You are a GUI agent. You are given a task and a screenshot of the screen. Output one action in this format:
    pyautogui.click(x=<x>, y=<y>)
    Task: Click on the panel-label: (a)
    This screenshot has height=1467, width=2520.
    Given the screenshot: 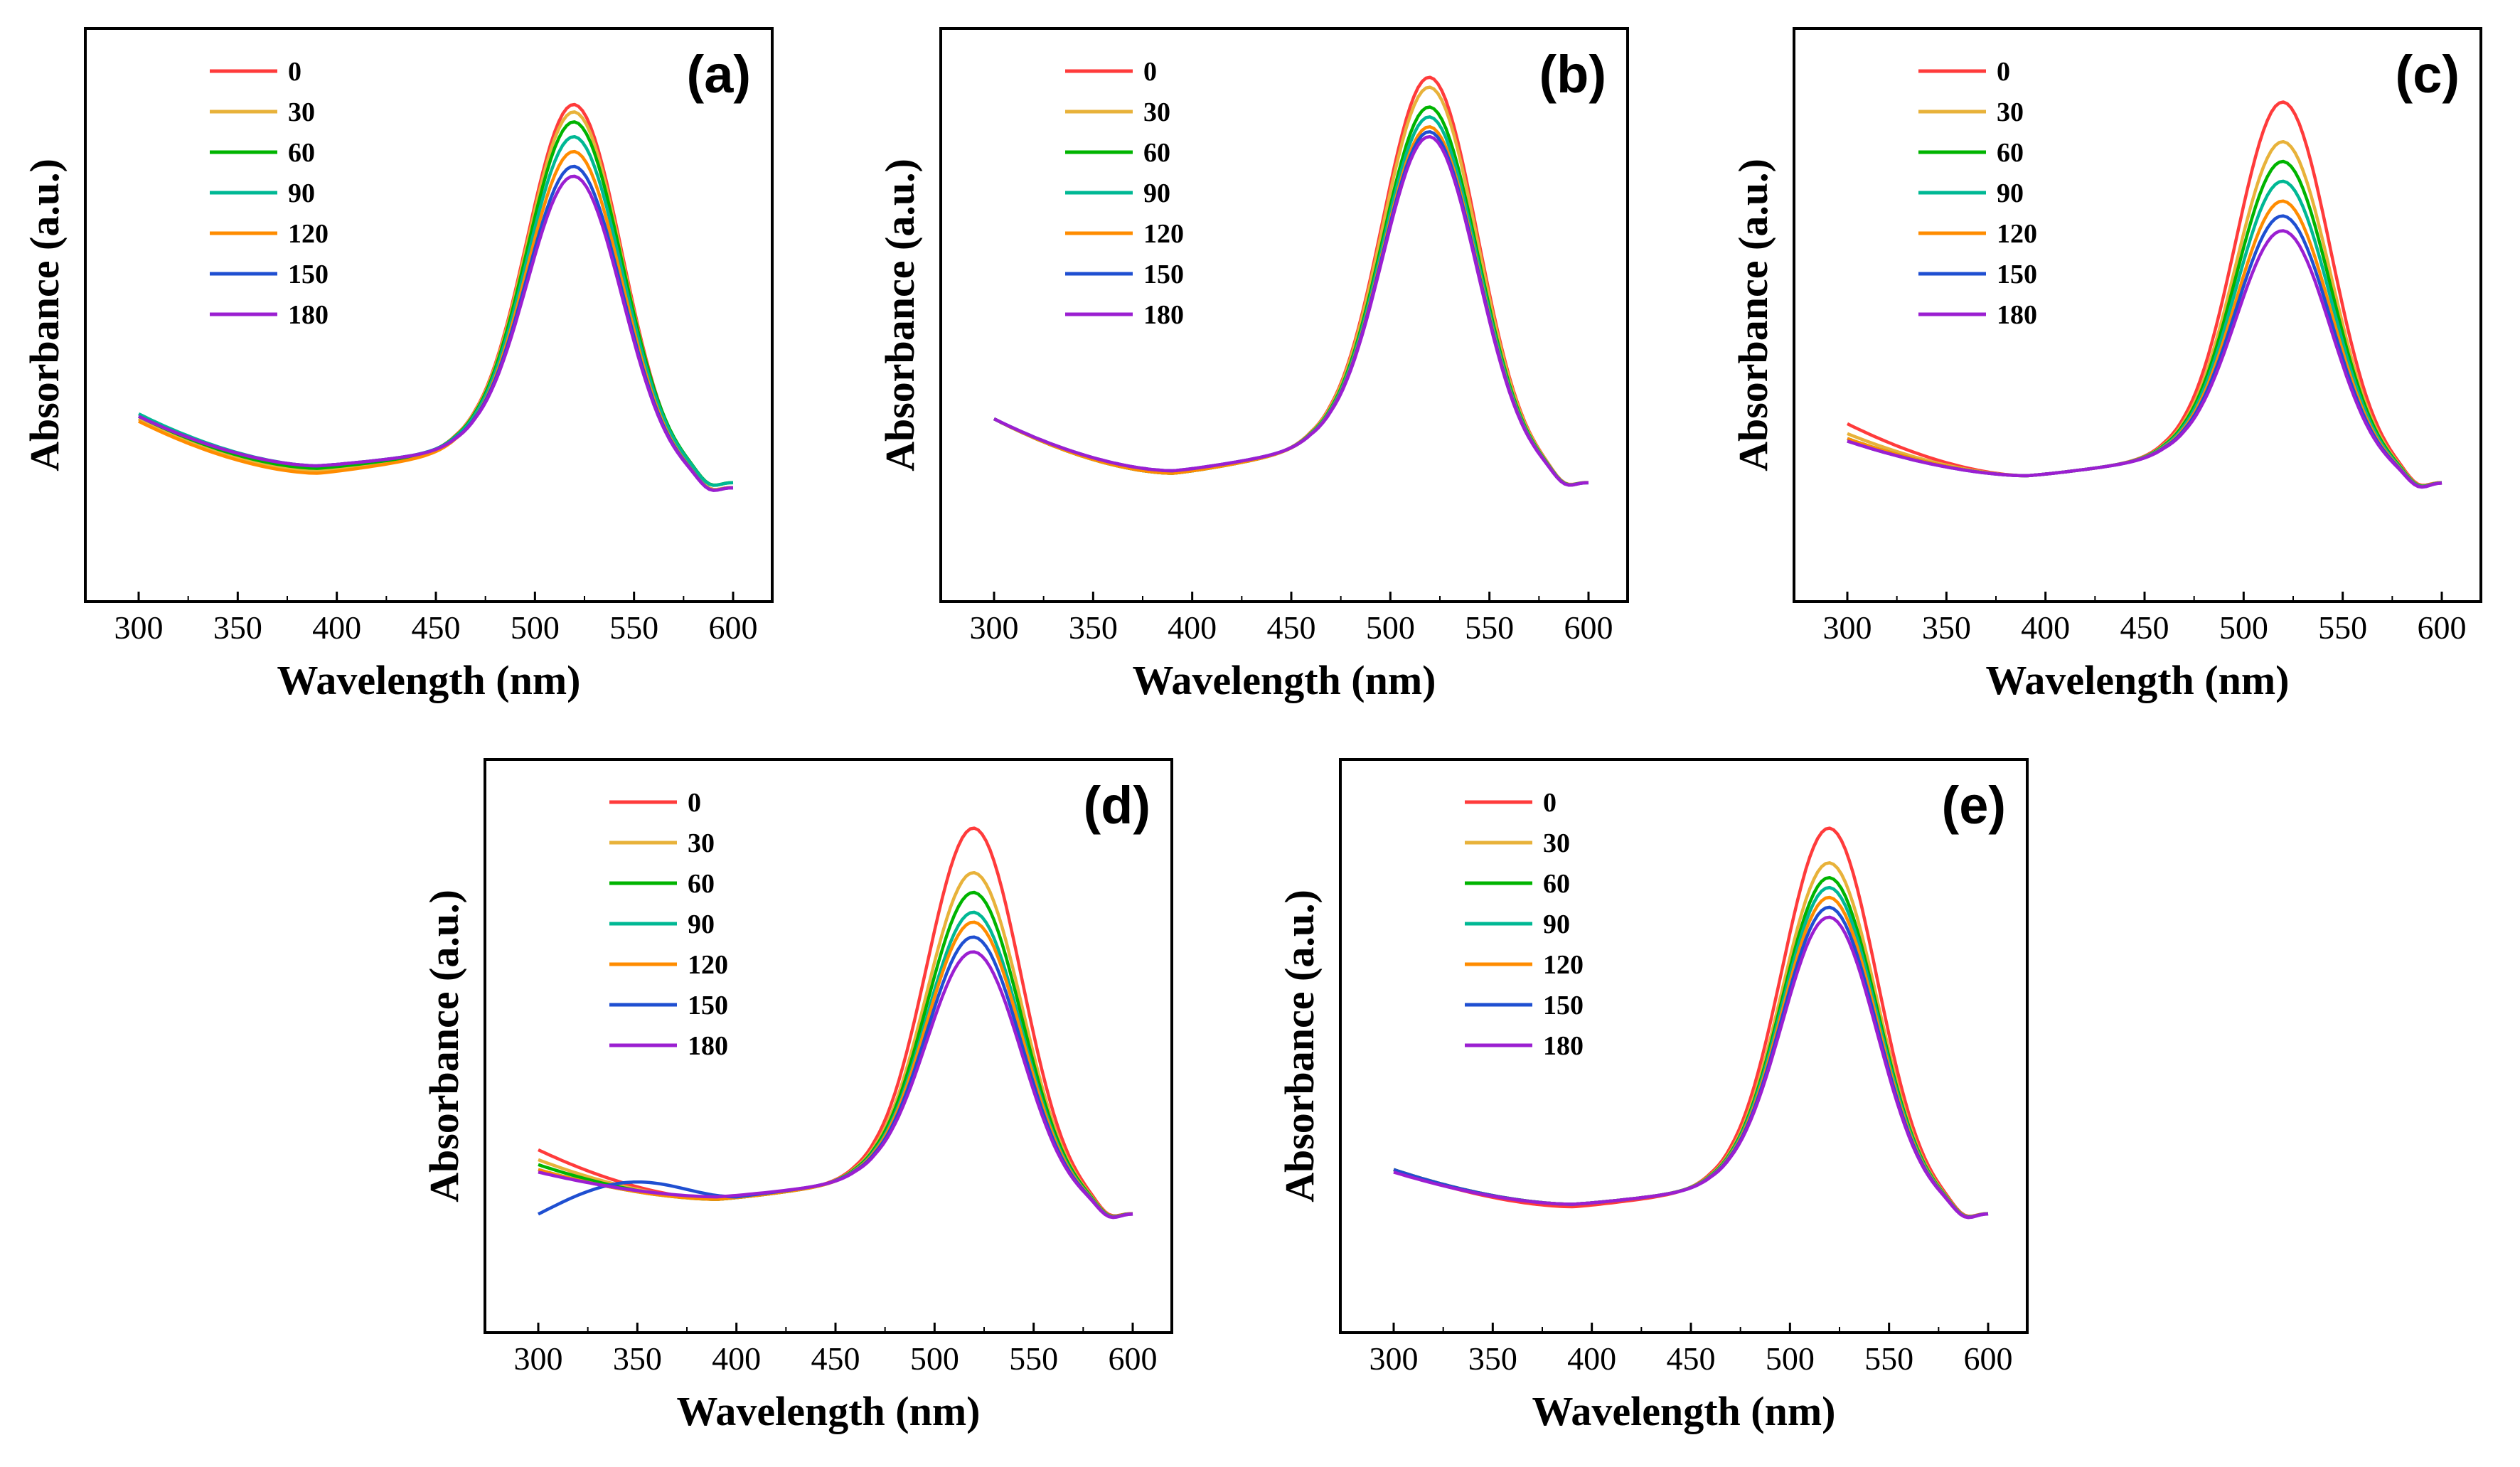 What is the action you would take?
    pyautogui.click(x=719, y=74)
    